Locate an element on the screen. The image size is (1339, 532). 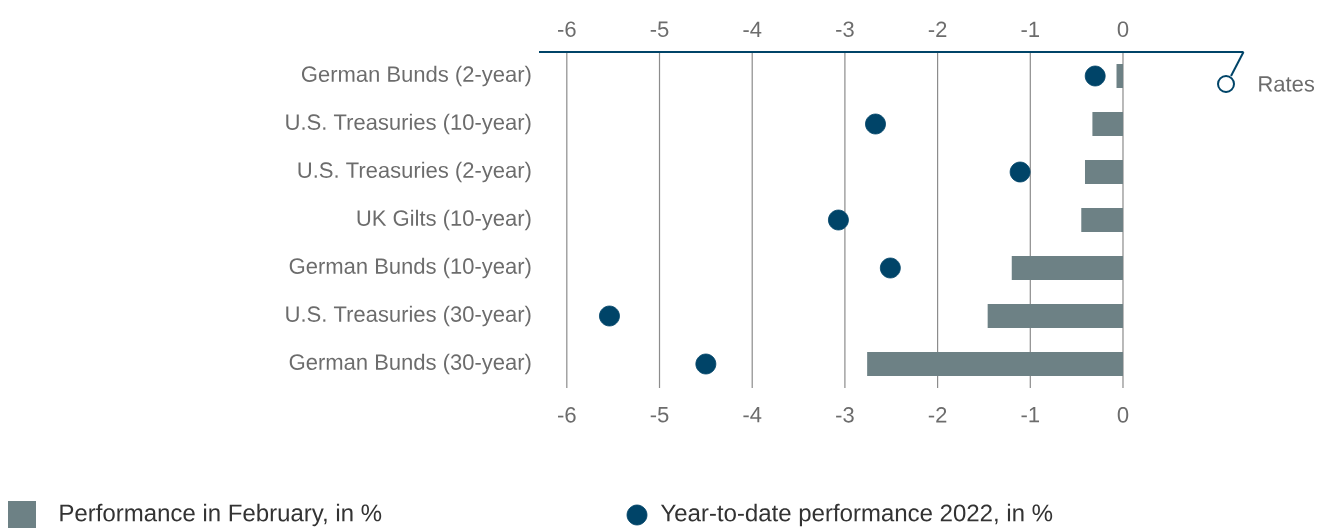
y-tick-label: U.S. Treasuries (30-year) is located at coordinates (408, 316).